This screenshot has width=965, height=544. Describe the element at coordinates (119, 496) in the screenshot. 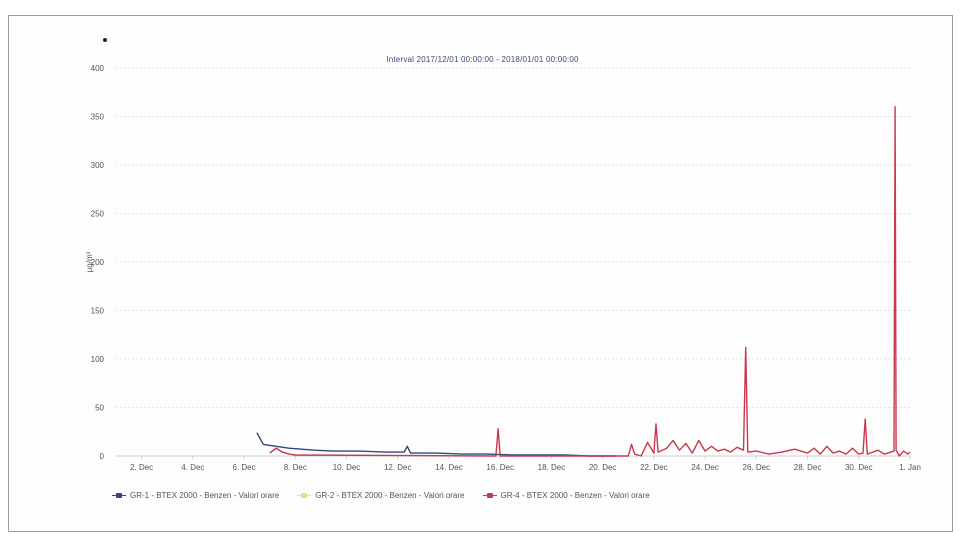

I see `legend-swatch-gr1` at that location.